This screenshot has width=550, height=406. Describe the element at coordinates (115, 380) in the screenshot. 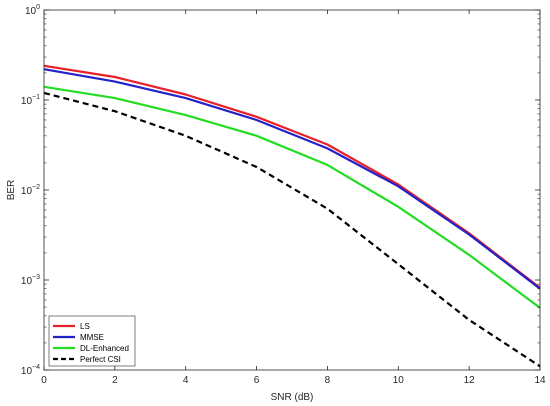

I see `x-tick-label: 2` at that location.